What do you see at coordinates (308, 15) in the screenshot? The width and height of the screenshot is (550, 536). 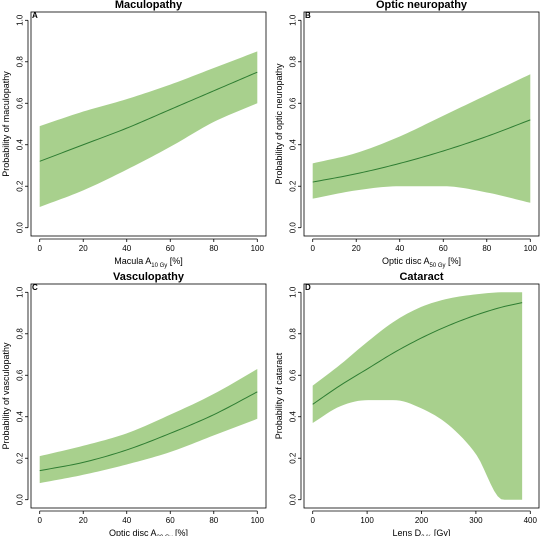 I see `panel-letter: B` at bounding box center [308, 15].